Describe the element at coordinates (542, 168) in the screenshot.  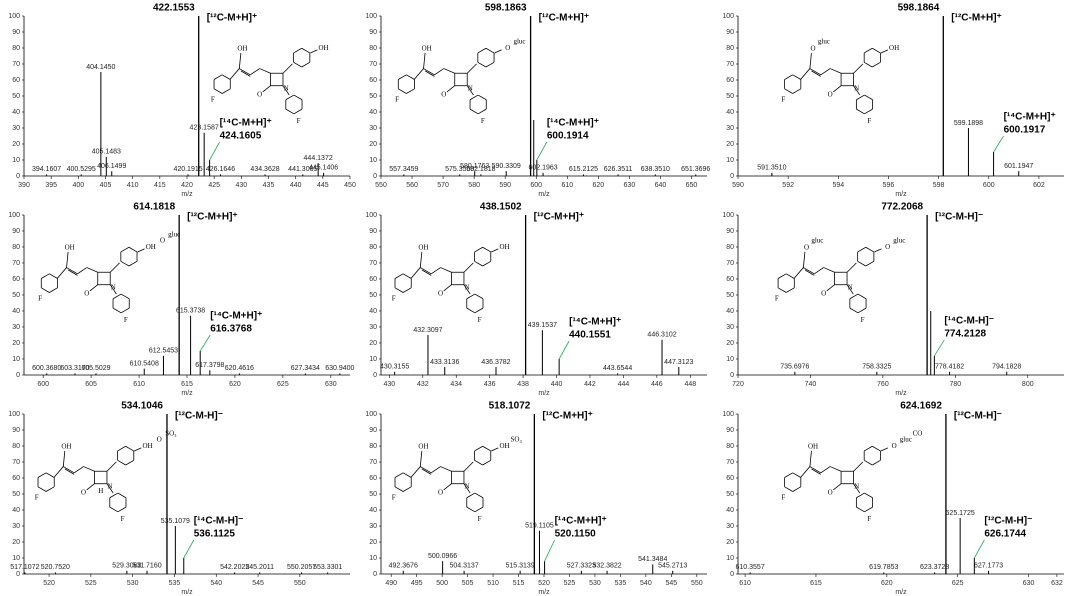
I see `peak-label: 602.1963` at that location.